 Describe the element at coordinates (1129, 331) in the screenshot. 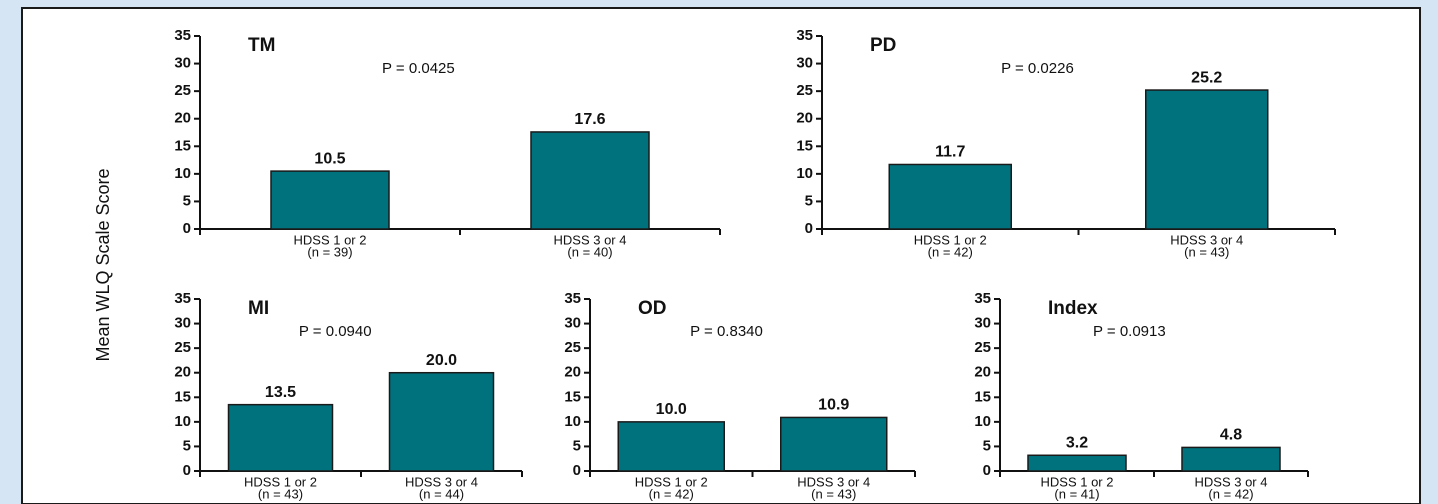

I see `p-value: P = 0.0913` at that location.